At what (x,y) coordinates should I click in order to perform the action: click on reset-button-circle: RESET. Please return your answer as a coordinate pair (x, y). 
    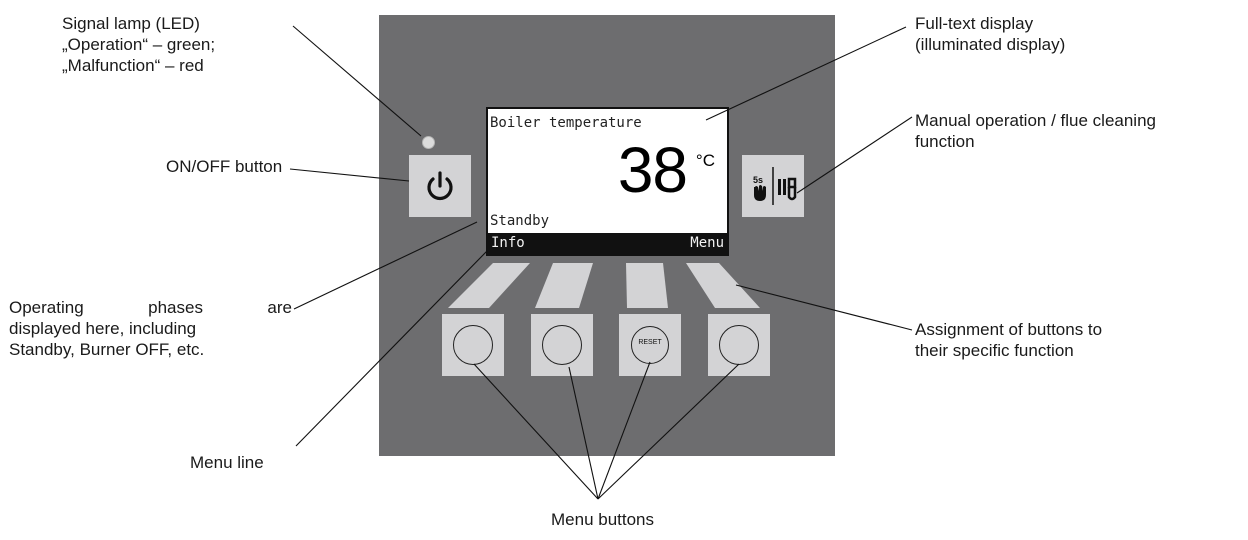
    Looking at the image, I should click on (650, 345).